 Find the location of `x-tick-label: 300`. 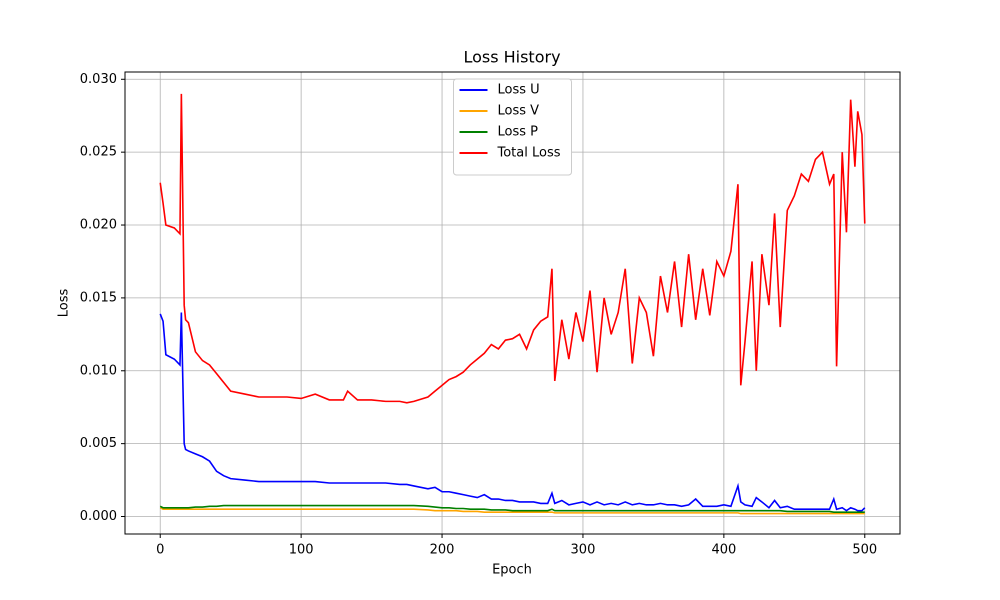

x-tick-label: 300 is located at coordinates (583, 550).